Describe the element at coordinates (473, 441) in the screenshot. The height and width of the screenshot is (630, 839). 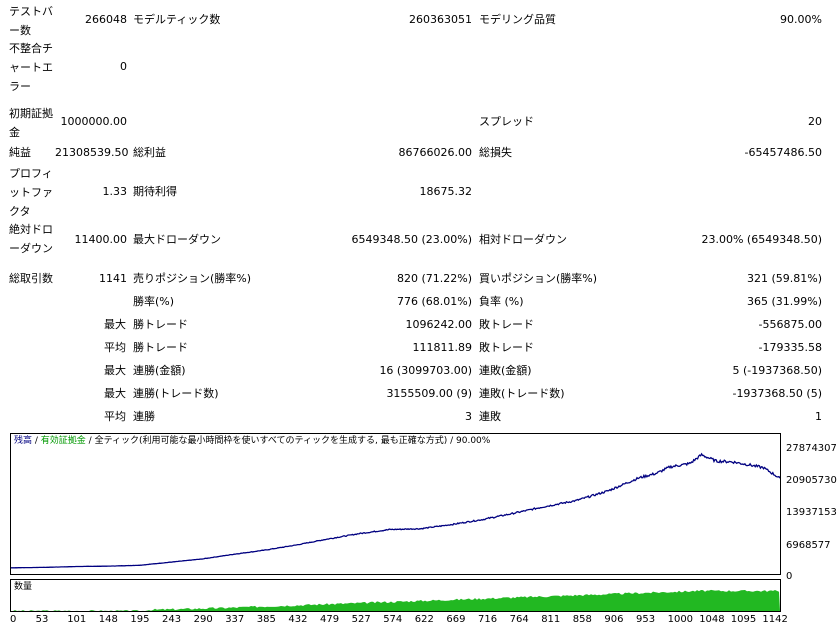
I see `legend-quality: 90.00%` at that location.